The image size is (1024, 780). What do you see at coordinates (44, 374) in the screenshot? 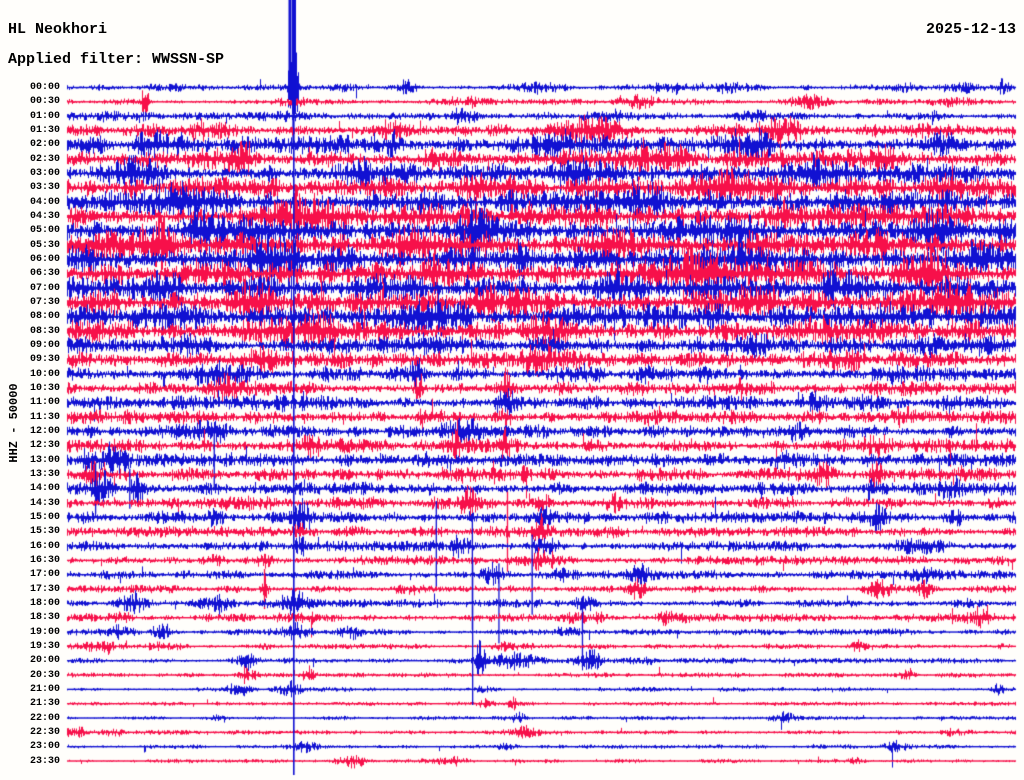
I see `time-label: 10:00` at bounding box center [44, 374].